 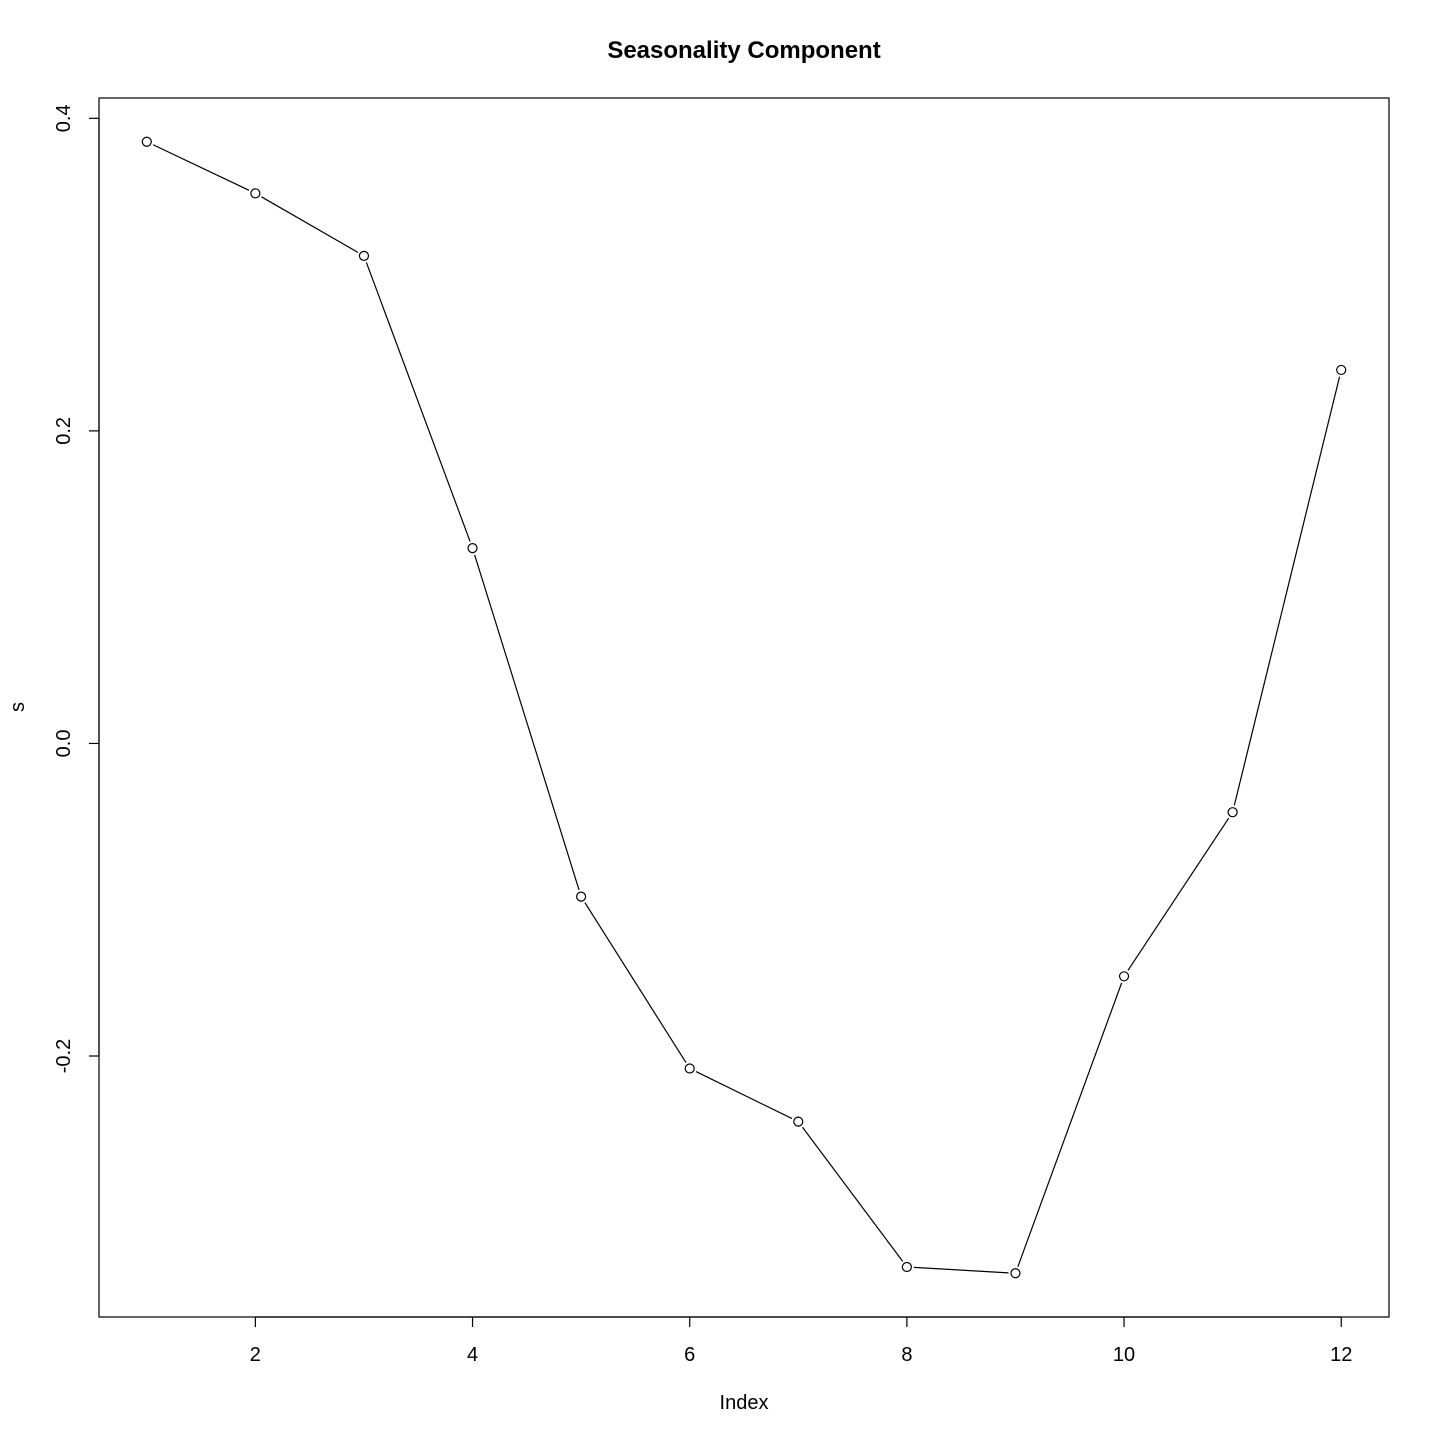 I want to click on x-tick-label: 2, so click(x=255, y=1355).